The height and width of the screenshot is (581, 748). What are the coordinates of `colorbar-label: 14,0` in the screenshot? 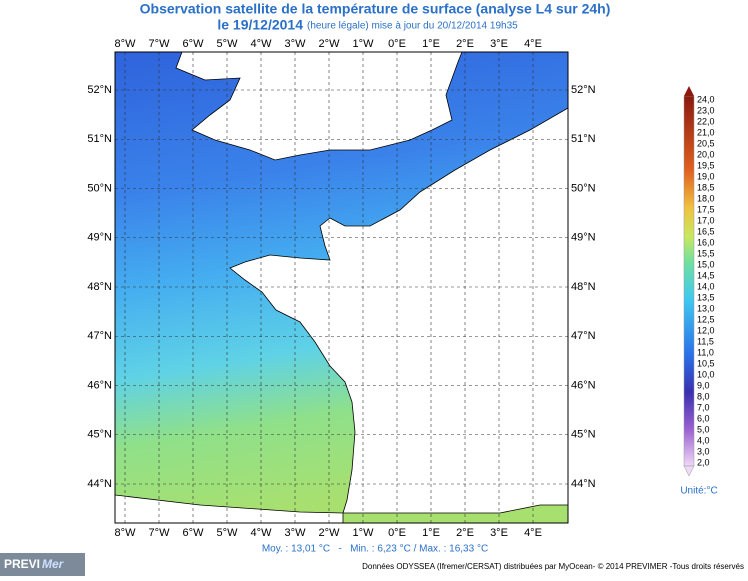 It's located at (706, 286).